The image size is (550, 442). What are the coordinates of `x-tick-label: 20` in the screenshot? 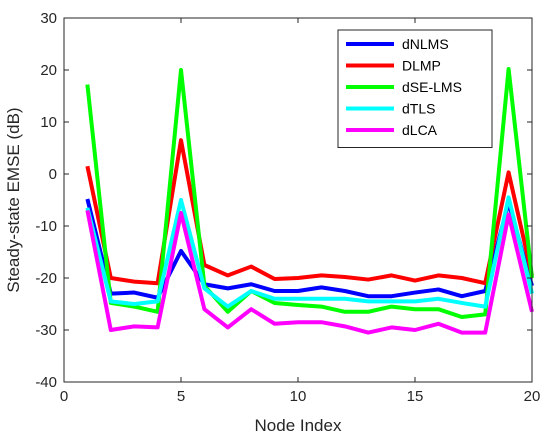 It's located at (532, 396).